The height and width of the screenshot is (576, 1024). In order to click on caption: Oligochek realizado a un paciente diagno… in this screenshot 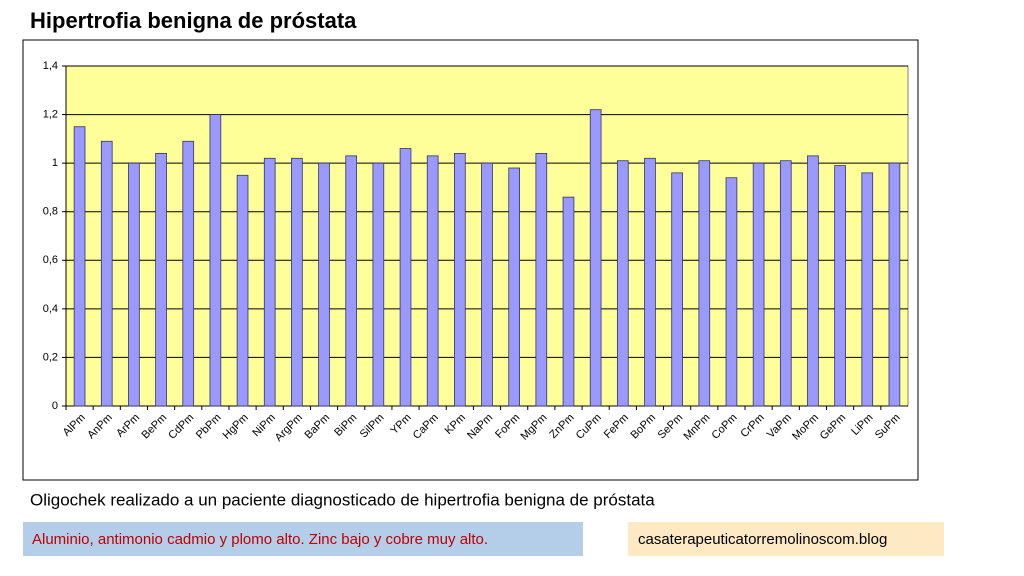, I will do `click(342, 499)`.